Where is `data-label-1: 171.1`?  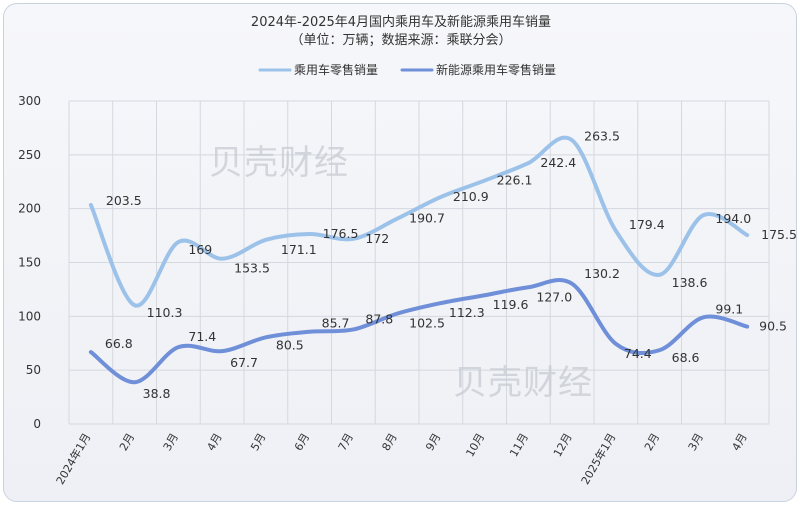
data-label-1: 171.1 is located at coordinates (299, 249).